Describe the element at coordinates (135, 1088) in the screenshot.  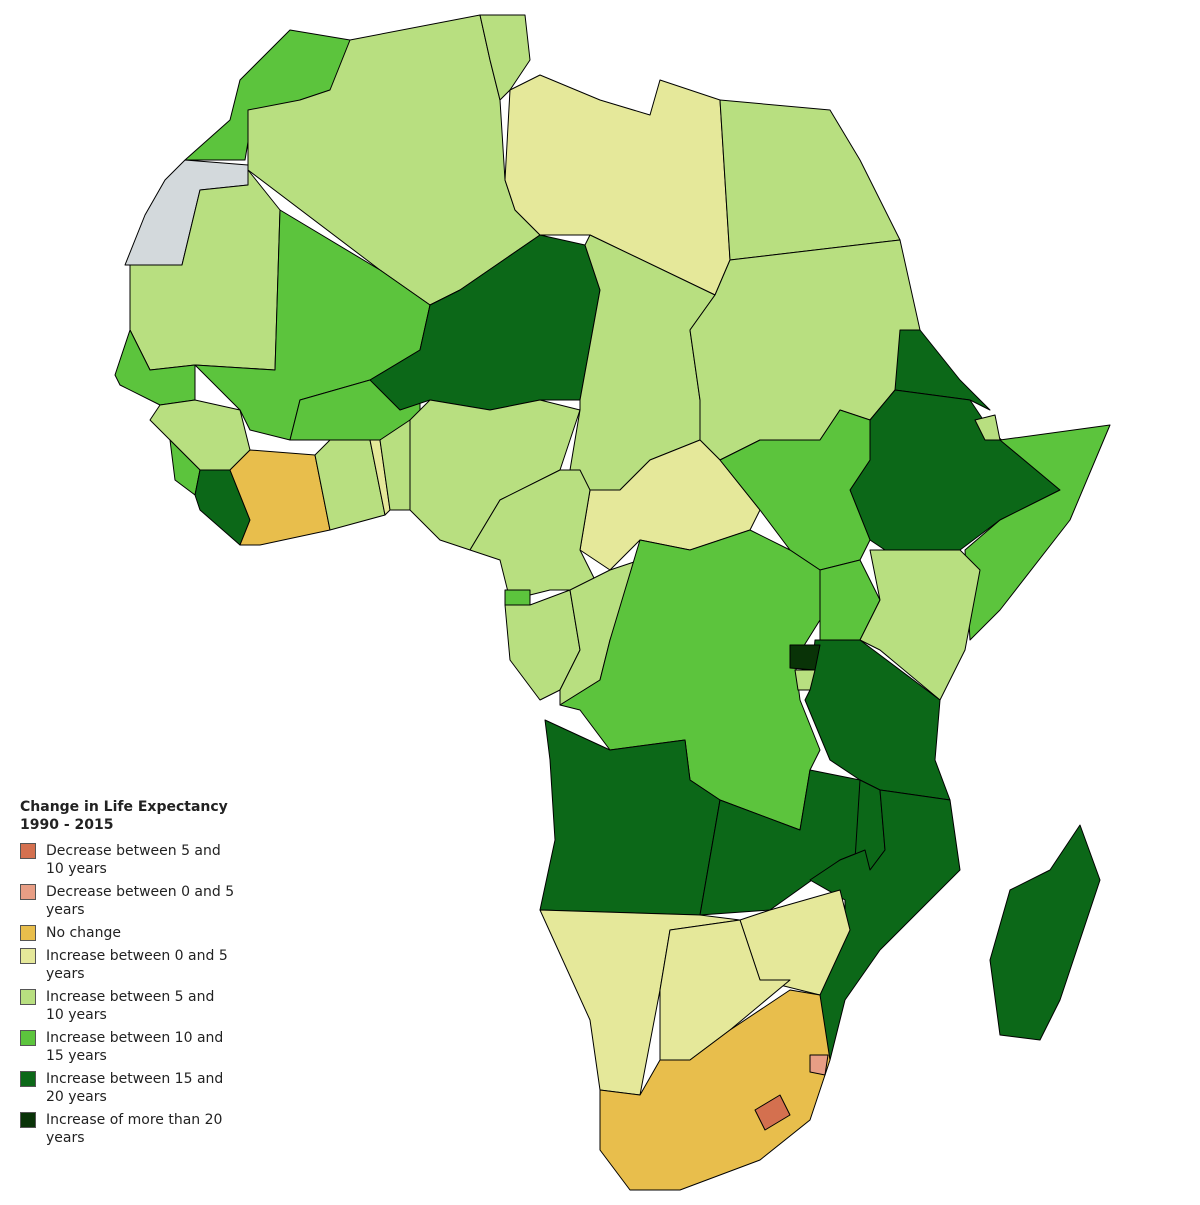
I see `legend-label: Increase between 15 and 20 years` at that location.